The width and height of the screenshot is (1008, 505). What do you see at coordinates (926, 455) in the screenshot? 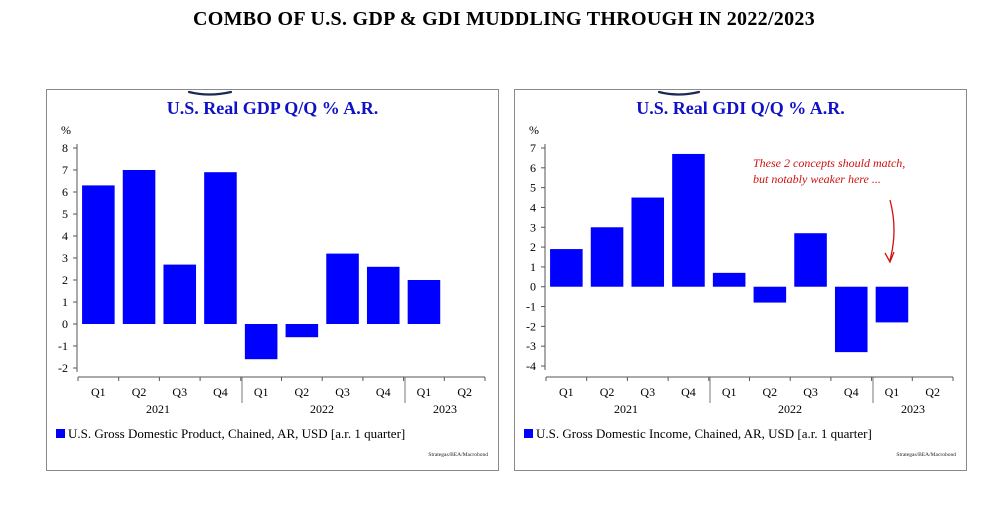
I see `gdi-source-note: Strategas/BEA/Macrobond` at bounding box center [926, 455].